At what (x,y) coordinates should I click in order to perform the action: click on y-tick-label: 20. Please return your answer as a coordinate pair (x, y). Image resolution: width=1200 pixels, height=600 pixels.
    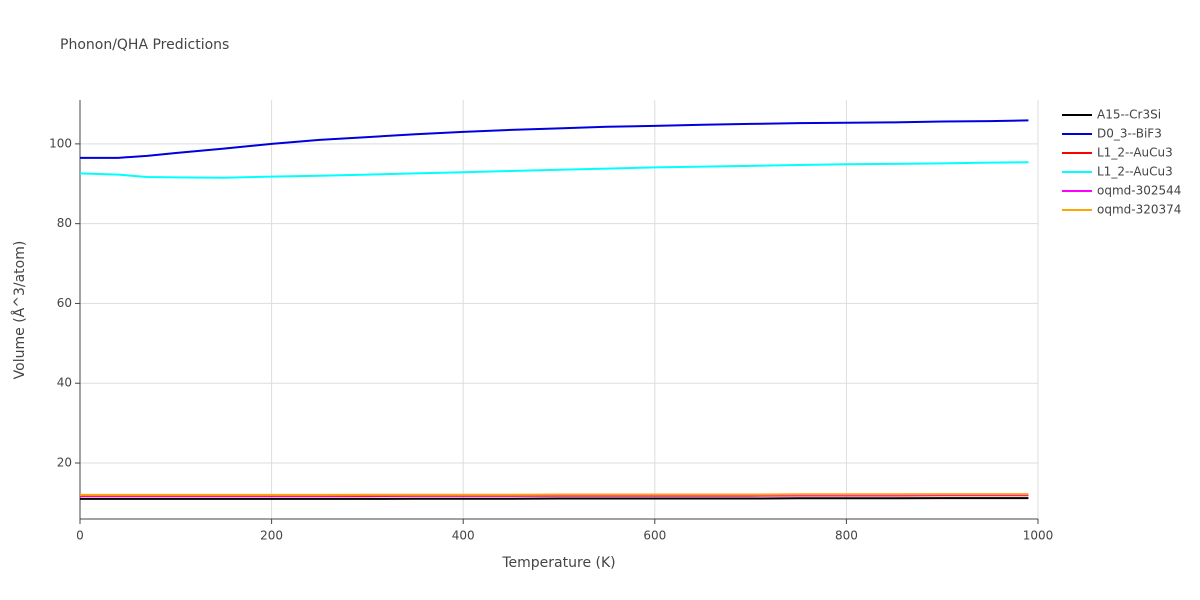
    Looking at the image, I should click on (64, 462).